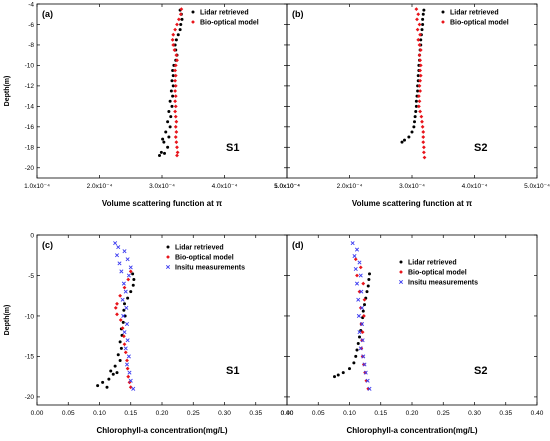 The height and width of the screenshot is (441, 550). What do you see at coordinates (31, 276) in the screenshot?
I see `y-tick-label: -5` at bounding box center [31, 276].